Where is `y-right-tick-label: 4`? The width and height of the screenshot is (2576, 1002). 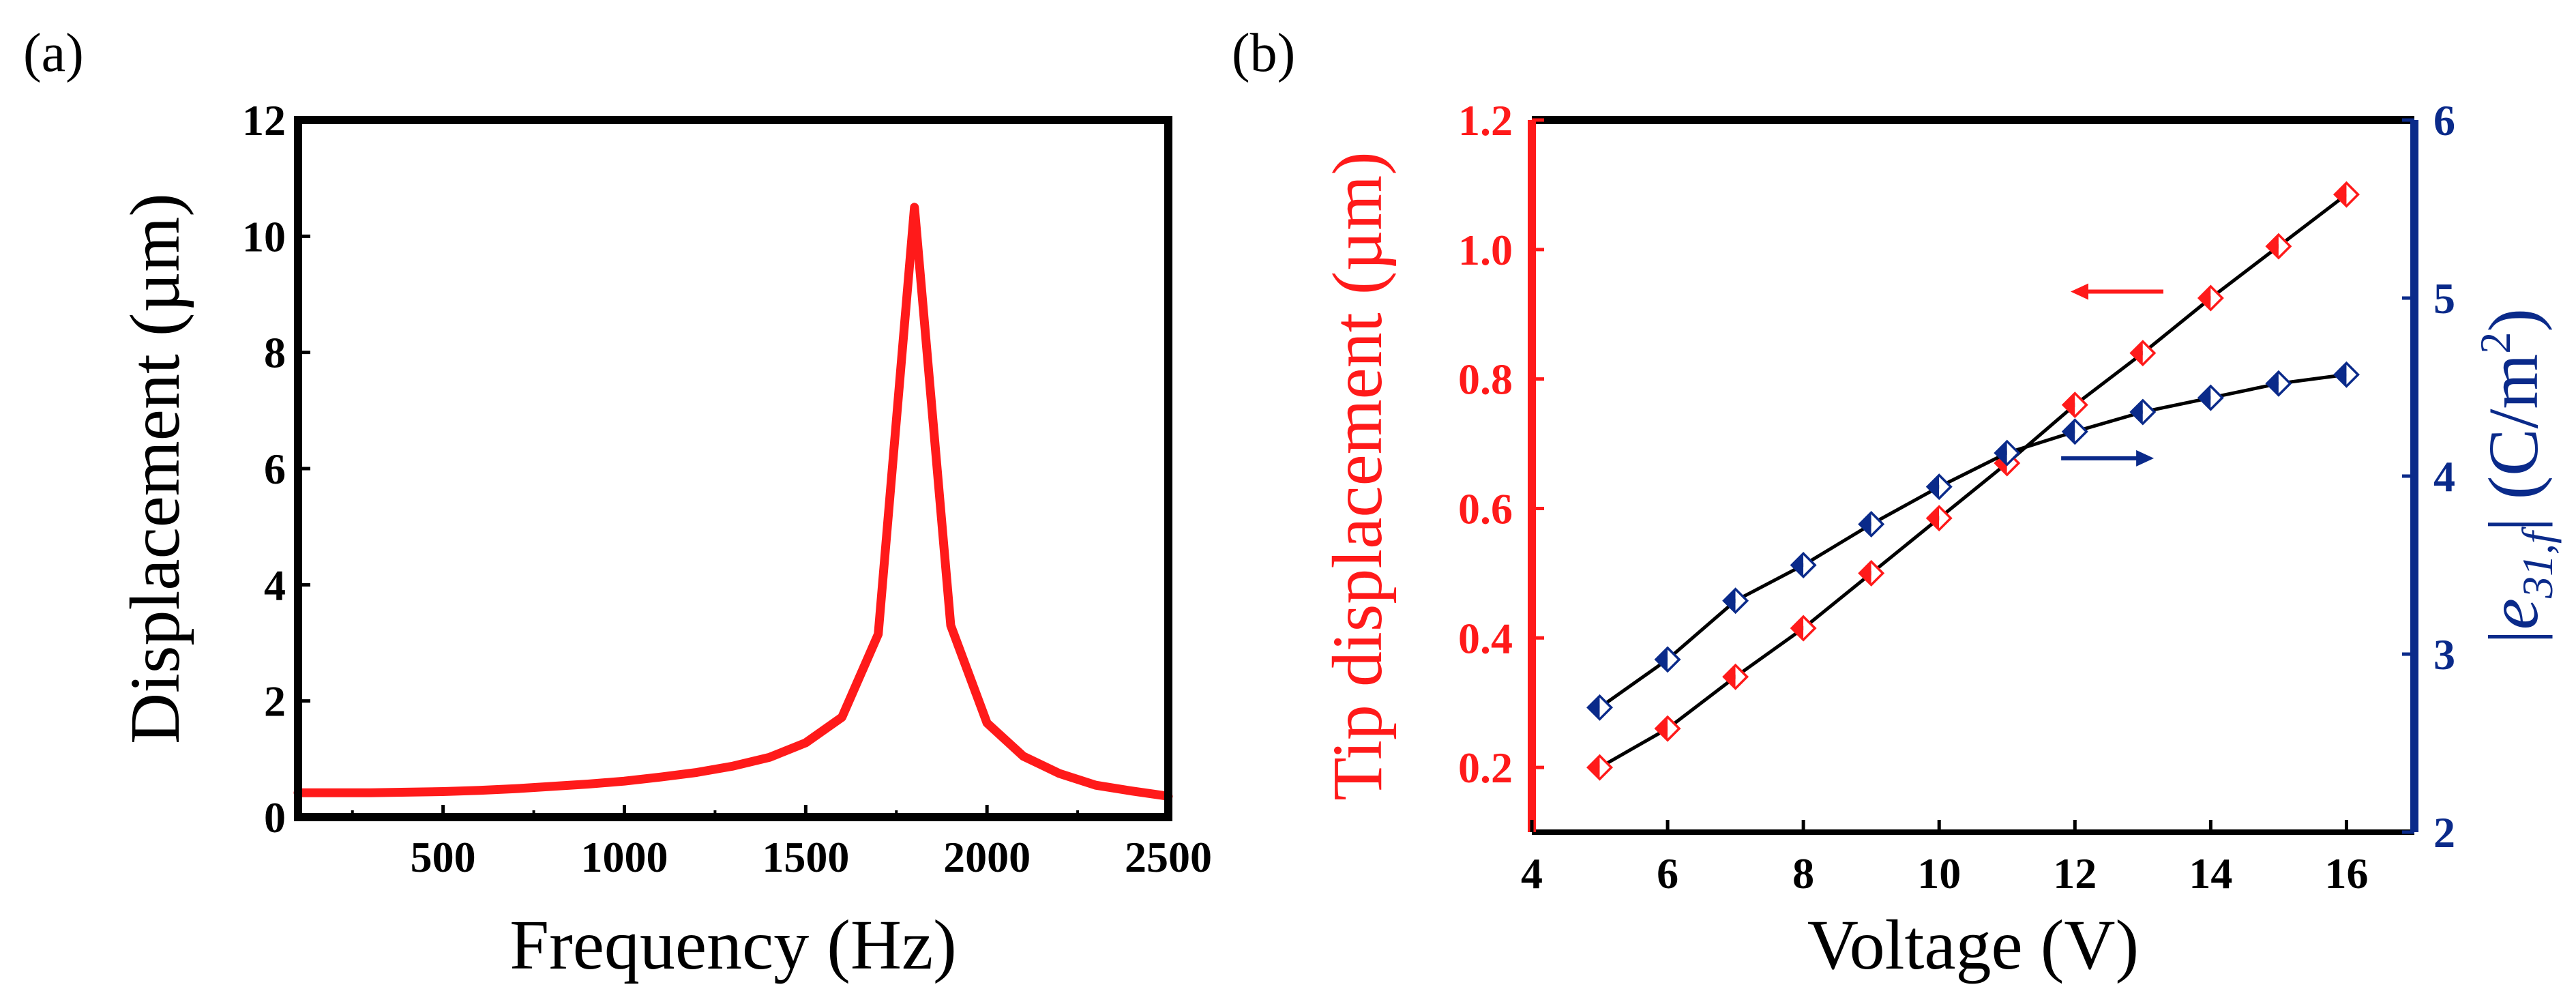 y-right-tick-label: 4 is located at coordinates (2444, 476).